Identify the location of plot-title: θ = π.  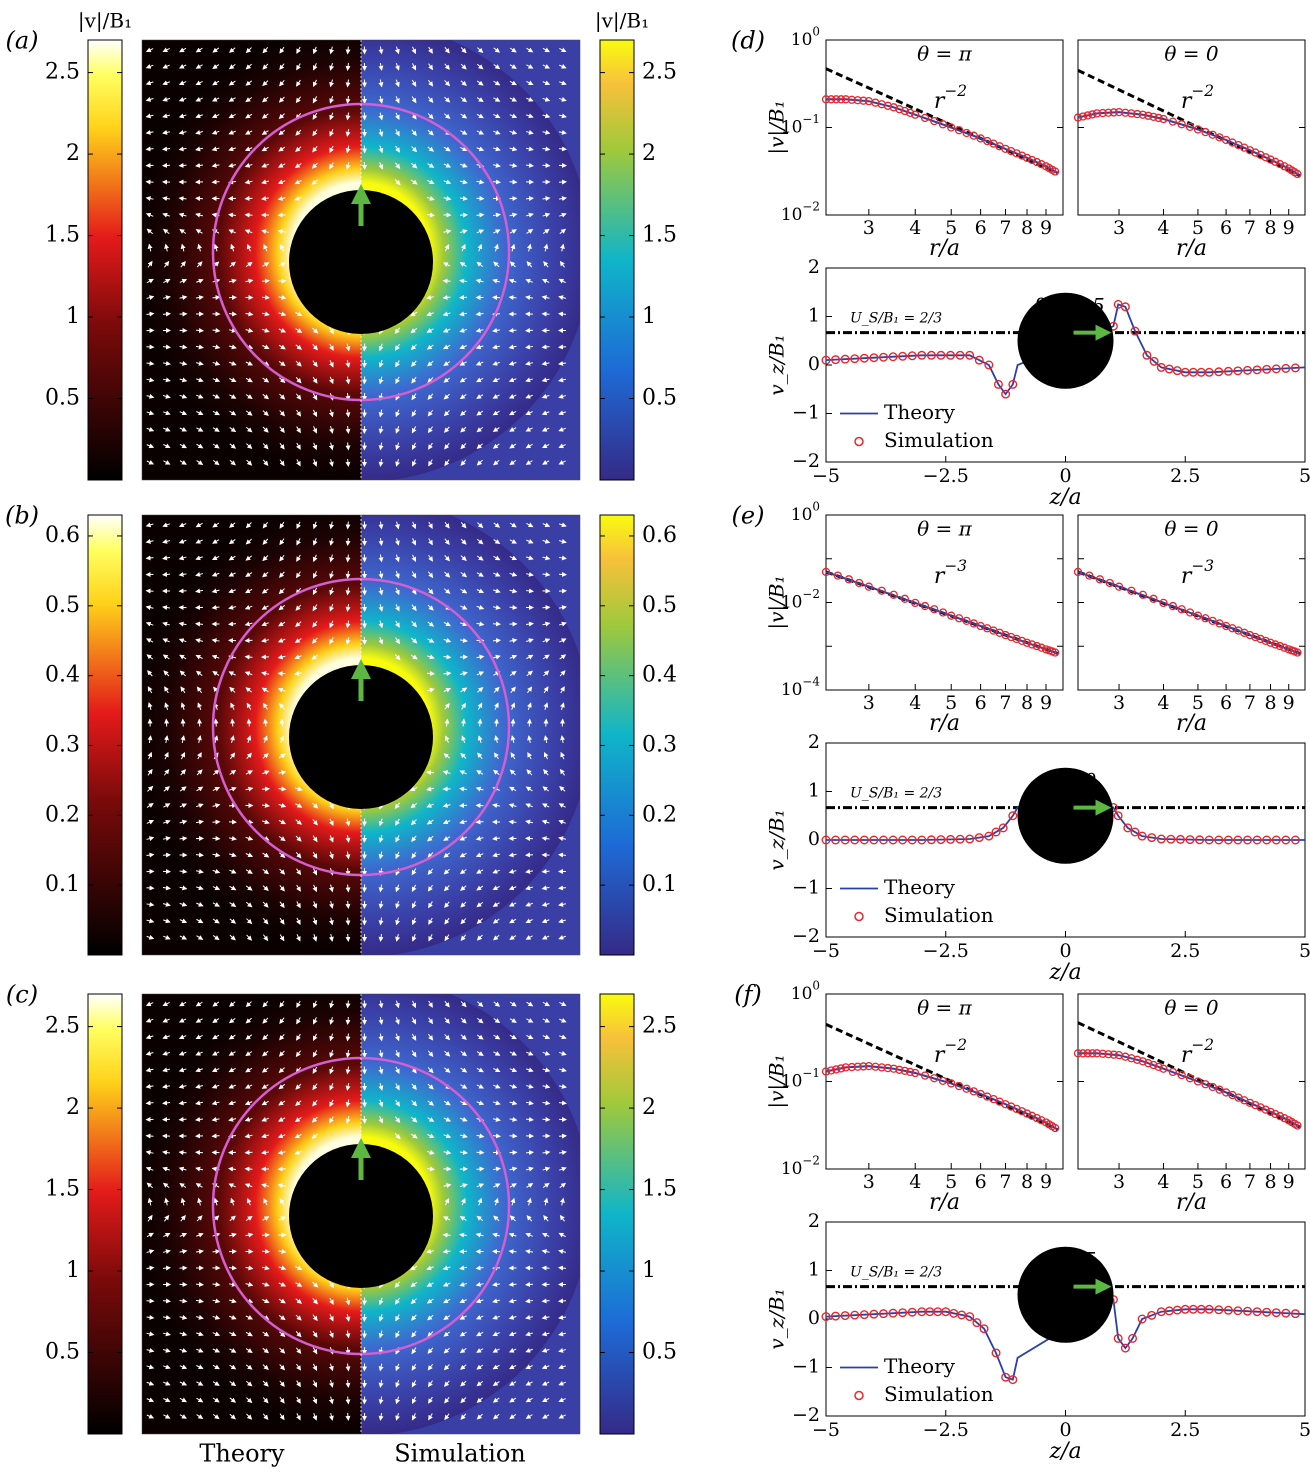
(945, 529).